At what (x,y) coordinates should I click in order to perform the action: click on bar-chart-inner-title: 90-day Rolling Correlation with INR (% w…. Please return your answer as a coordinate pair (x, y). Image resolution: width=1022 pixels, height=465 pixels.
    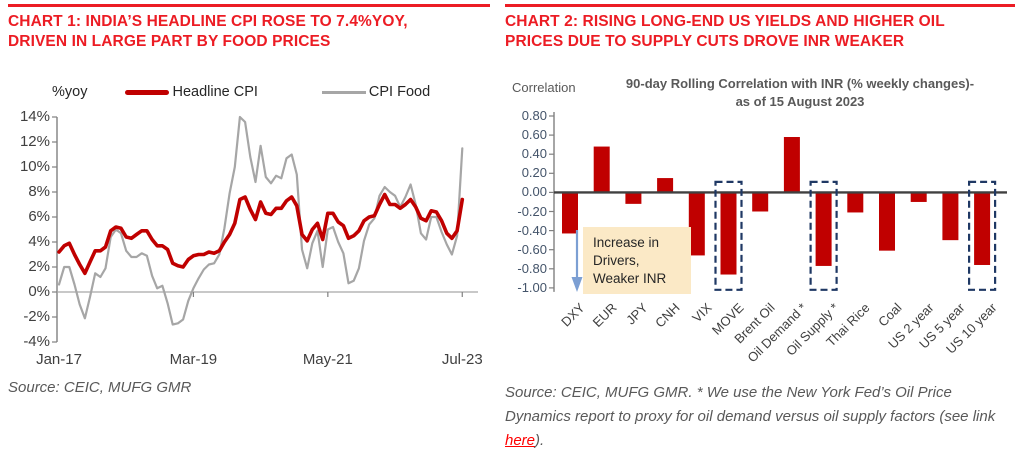
    Looking at the image, I should click on (800, 93).